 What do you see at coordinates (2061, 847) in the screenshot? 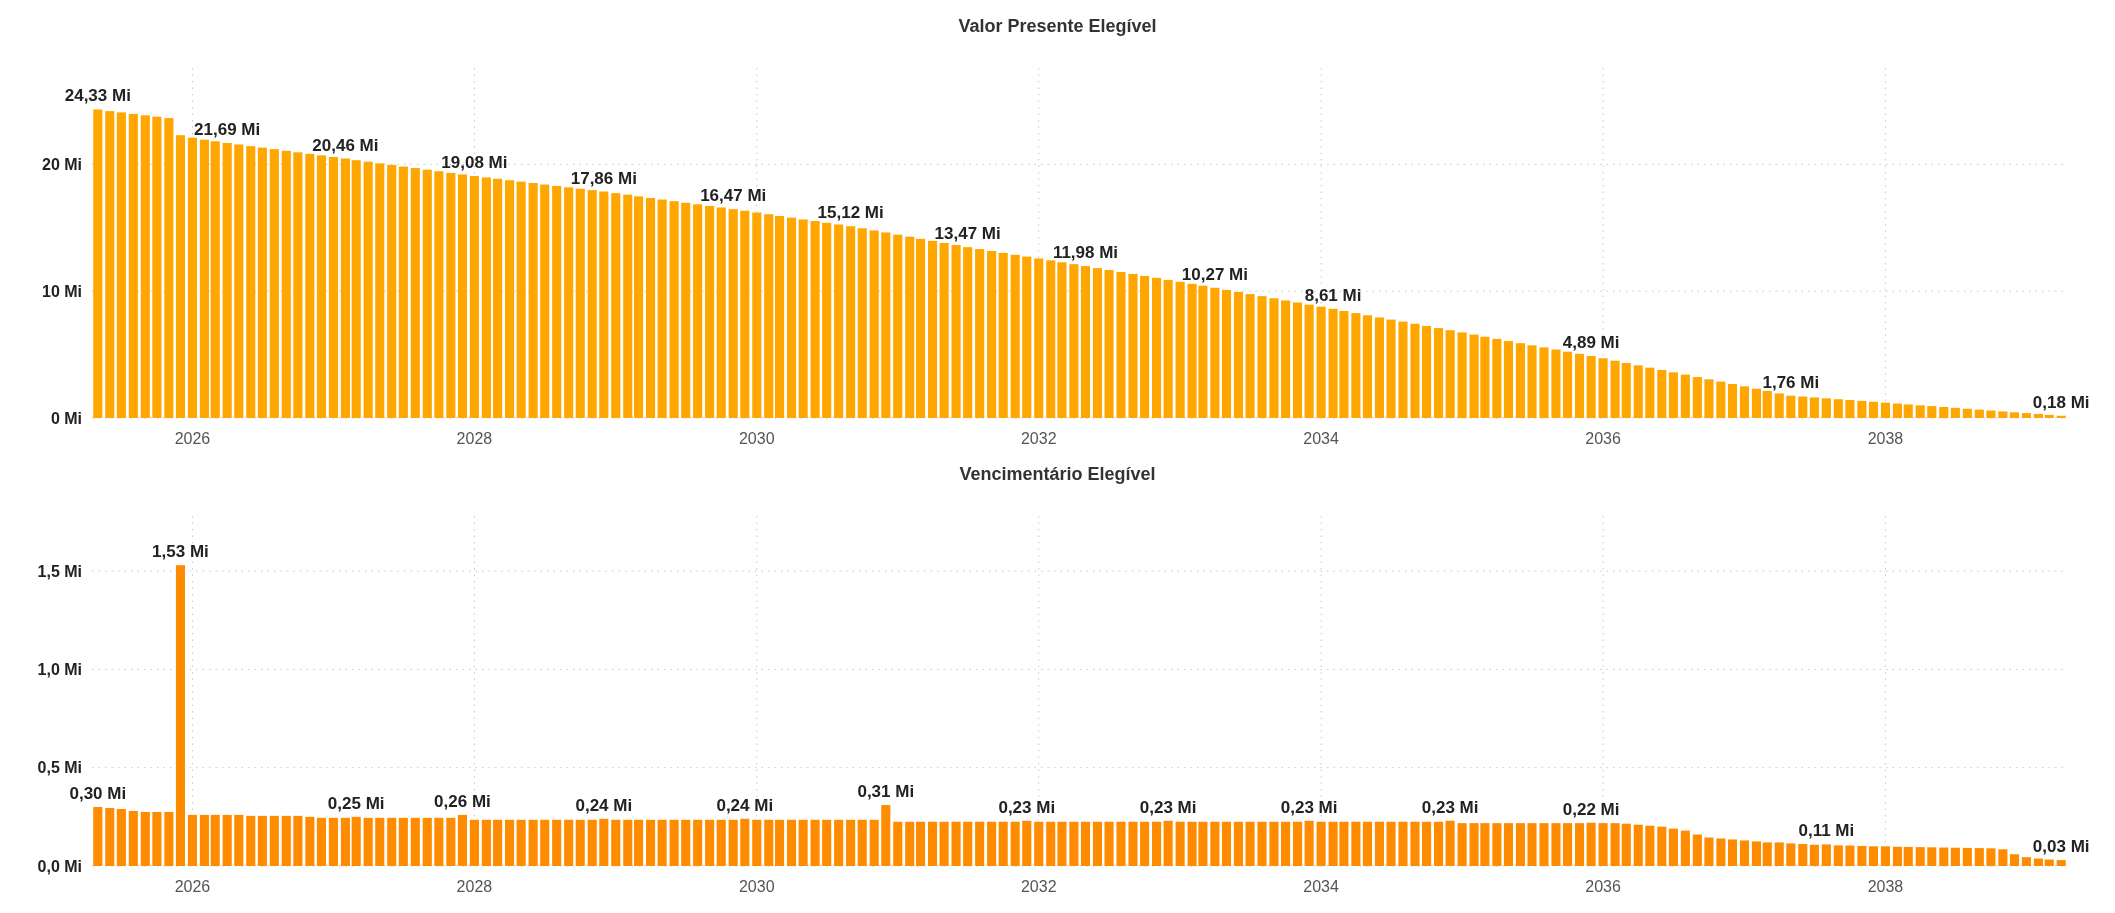
I see `data-label: 0,03 Mi` at bounding box center [2061, 847].